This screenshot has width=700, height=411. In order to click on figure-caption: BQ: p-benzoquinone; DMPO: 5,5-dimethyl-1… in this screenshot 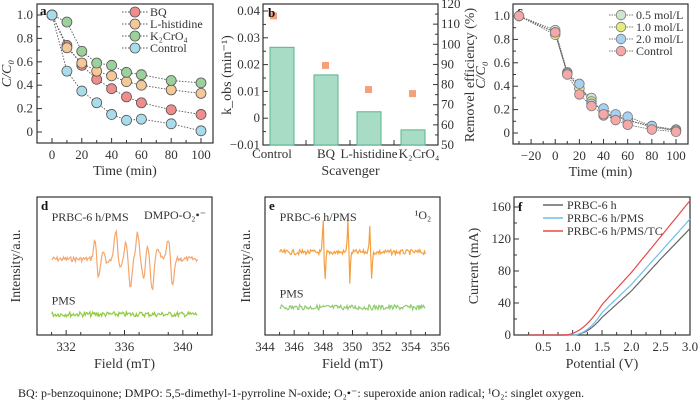, I will do `click(301, 393)`.